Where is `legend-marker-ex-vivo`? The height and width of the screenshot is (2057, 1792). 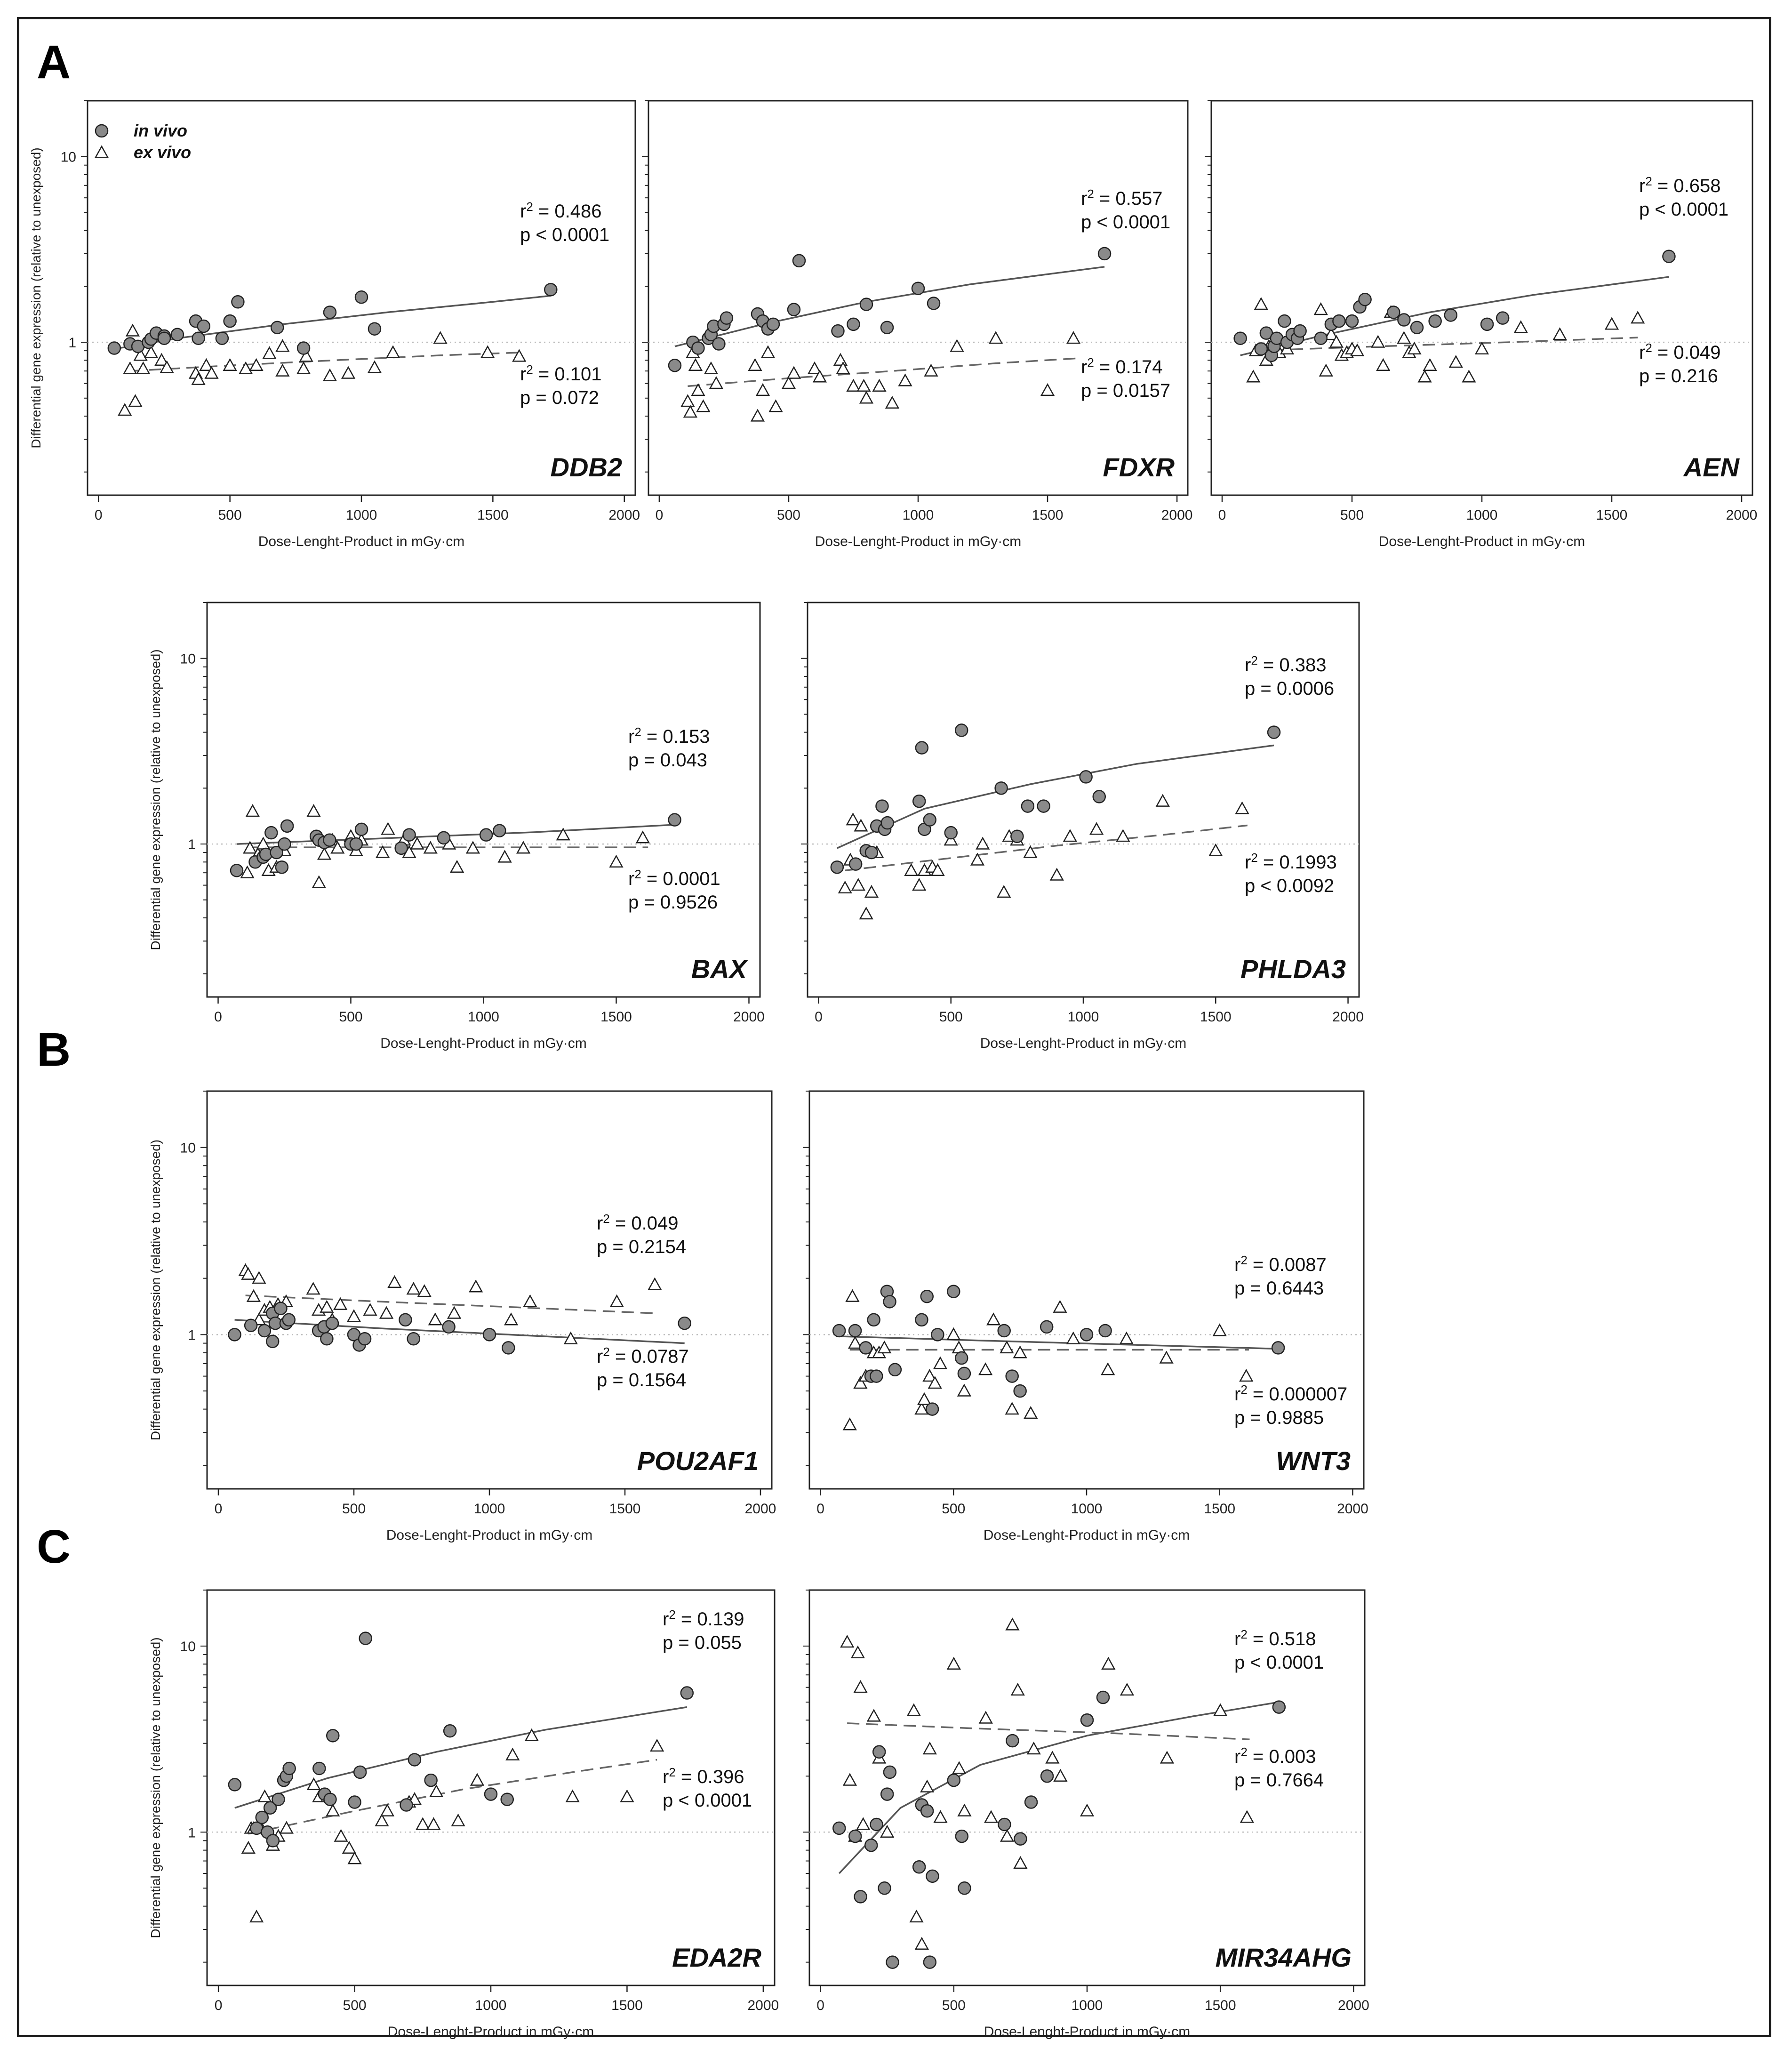 legend-marker-ex-vivo is located at coordinates (101, 152).